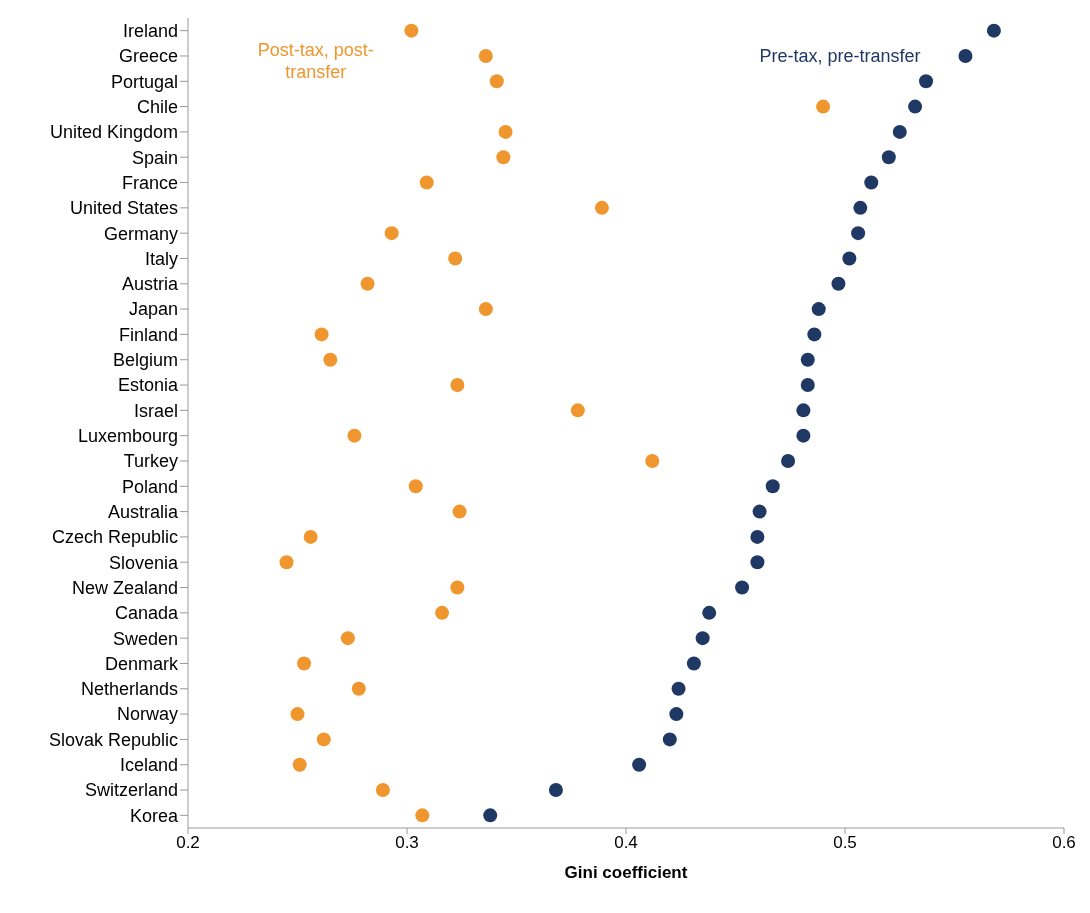  What do you see at coordinates (407, 843) in the screenshot?
I see `x-tick-label: 0.3` at bounding box center [407, 843].